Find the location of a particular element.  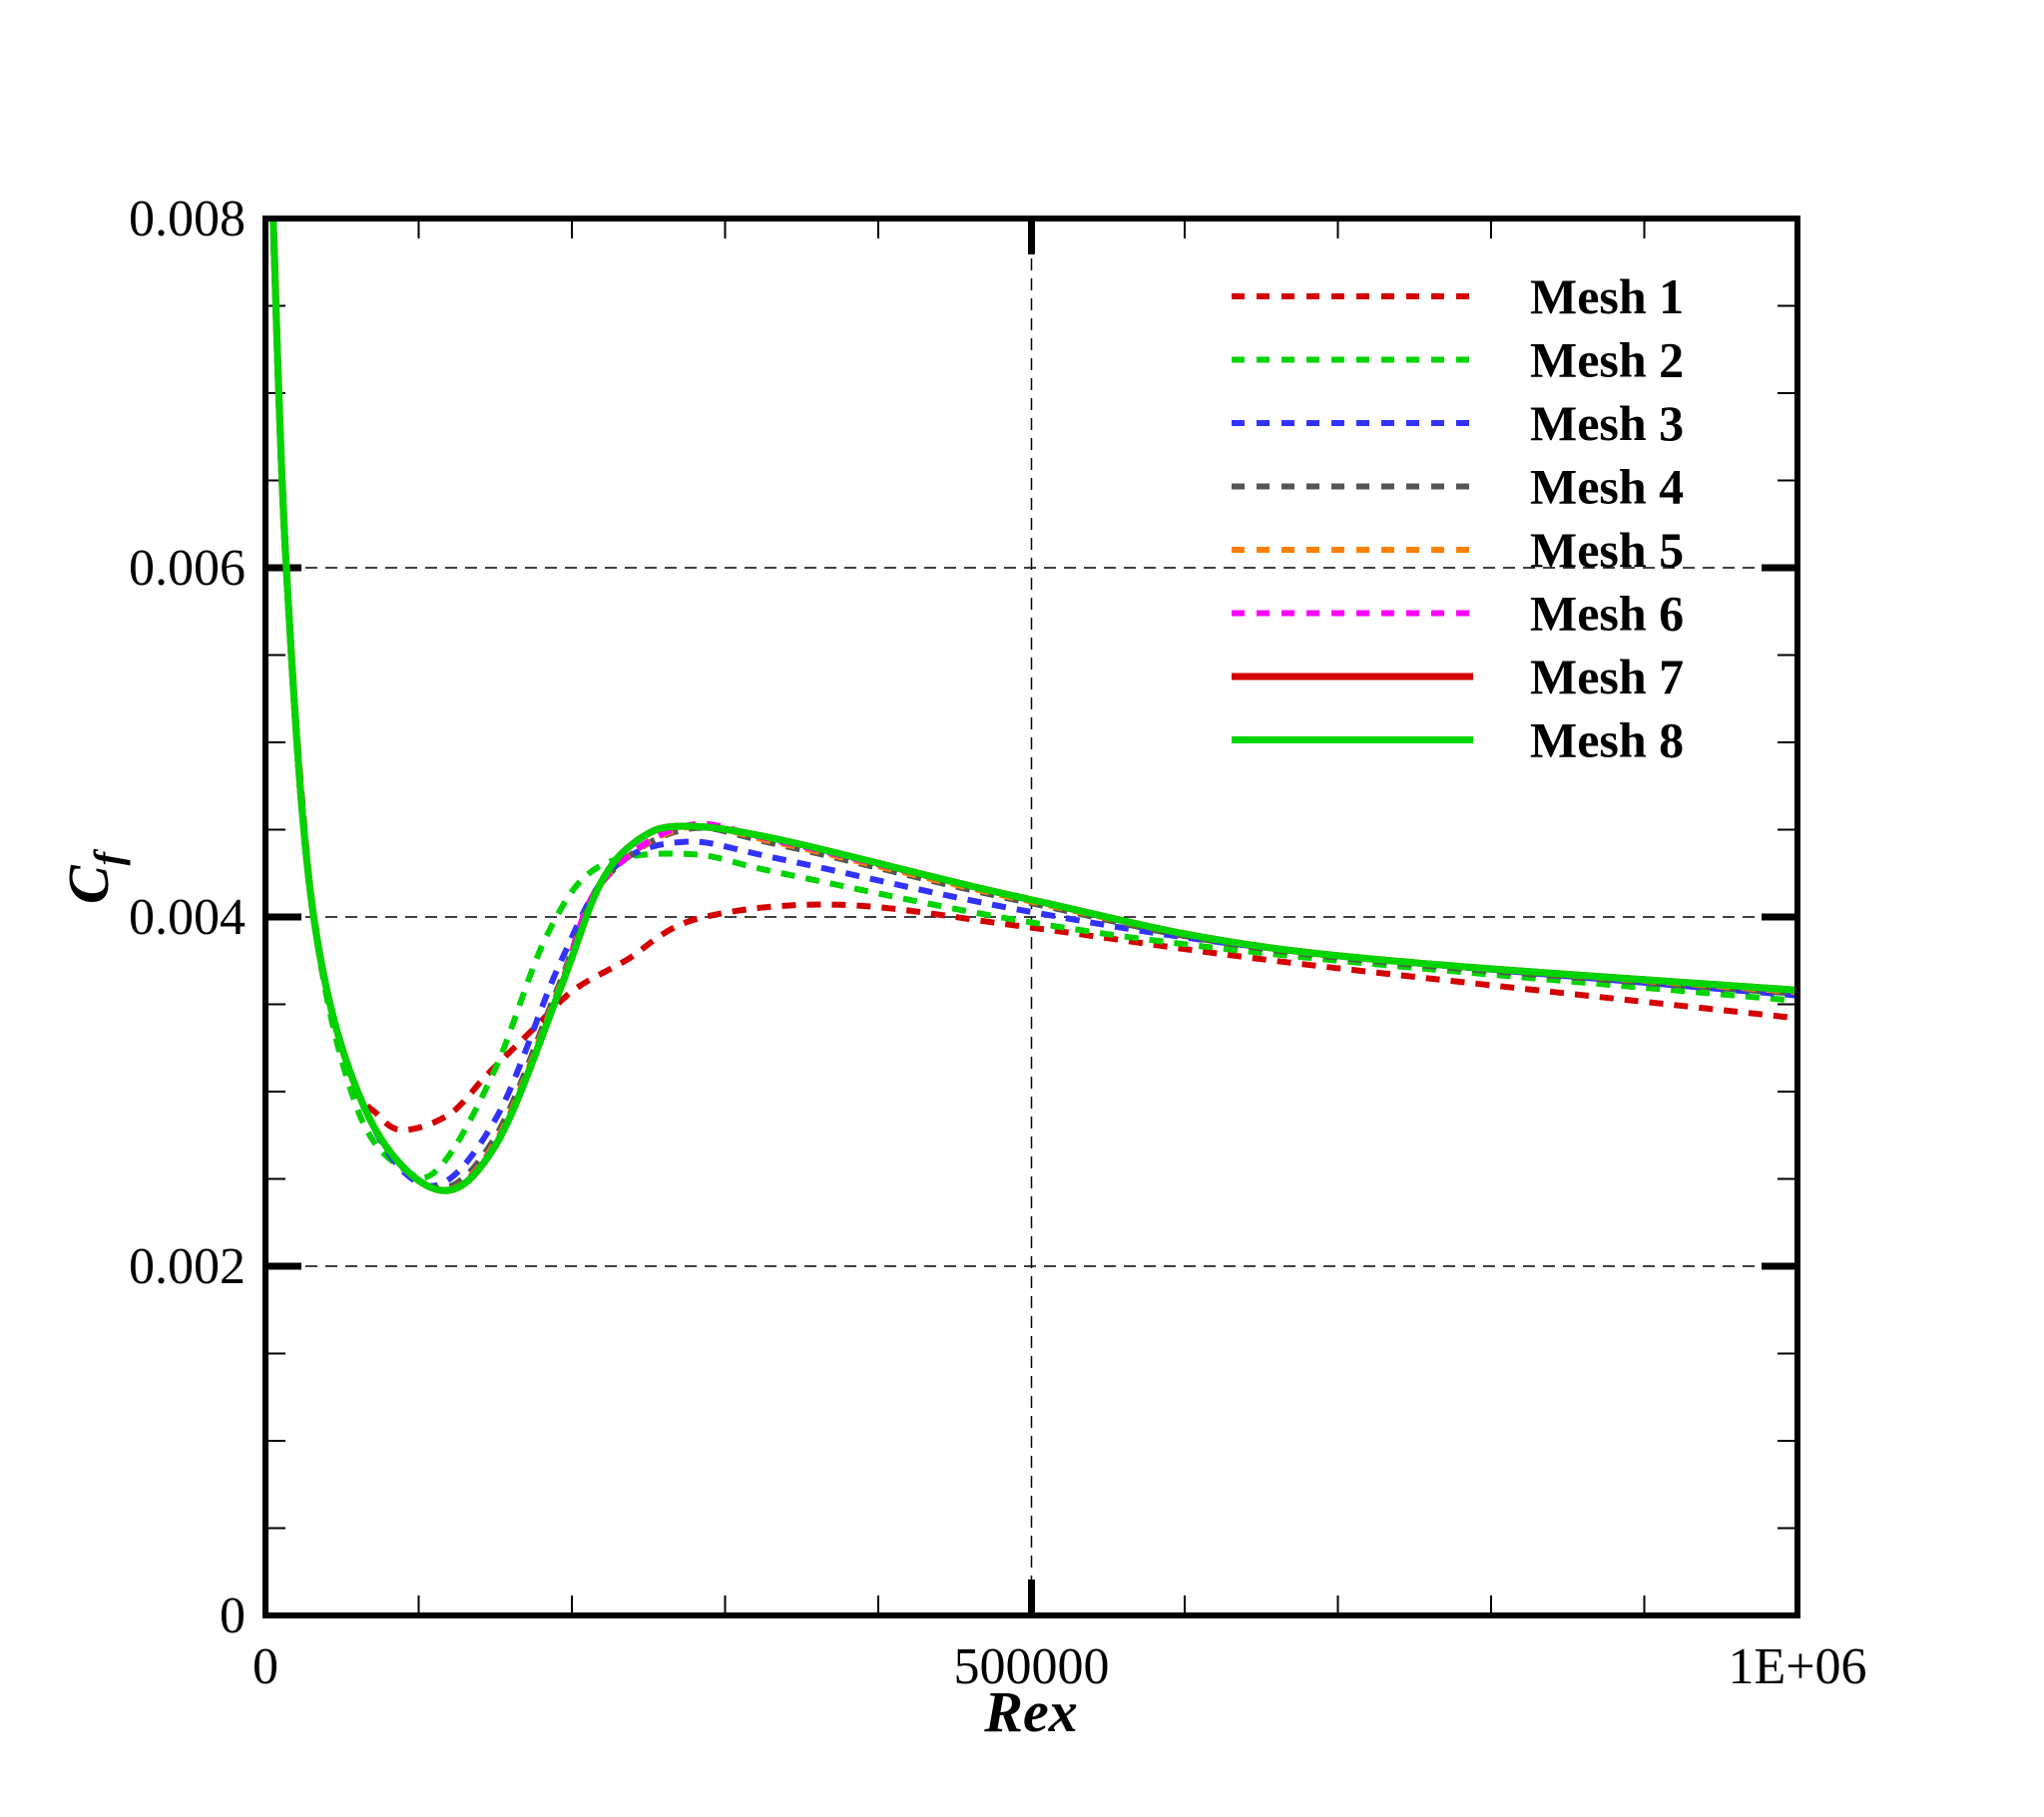

x-axis-title: Rex is located at coordinates (1030, 1711).